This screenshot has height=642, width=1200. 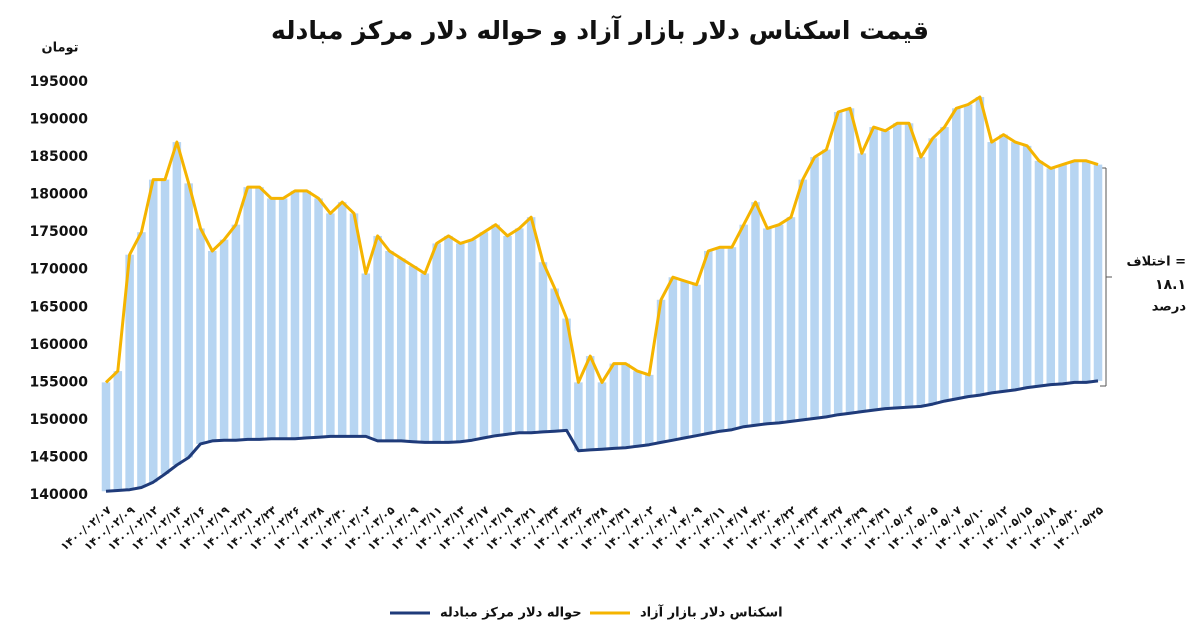 What do you see at coordinates (1156, 262) in the screenshot?
I see `annotation-text: اختلاف =` at bounding box center [1156, 262].